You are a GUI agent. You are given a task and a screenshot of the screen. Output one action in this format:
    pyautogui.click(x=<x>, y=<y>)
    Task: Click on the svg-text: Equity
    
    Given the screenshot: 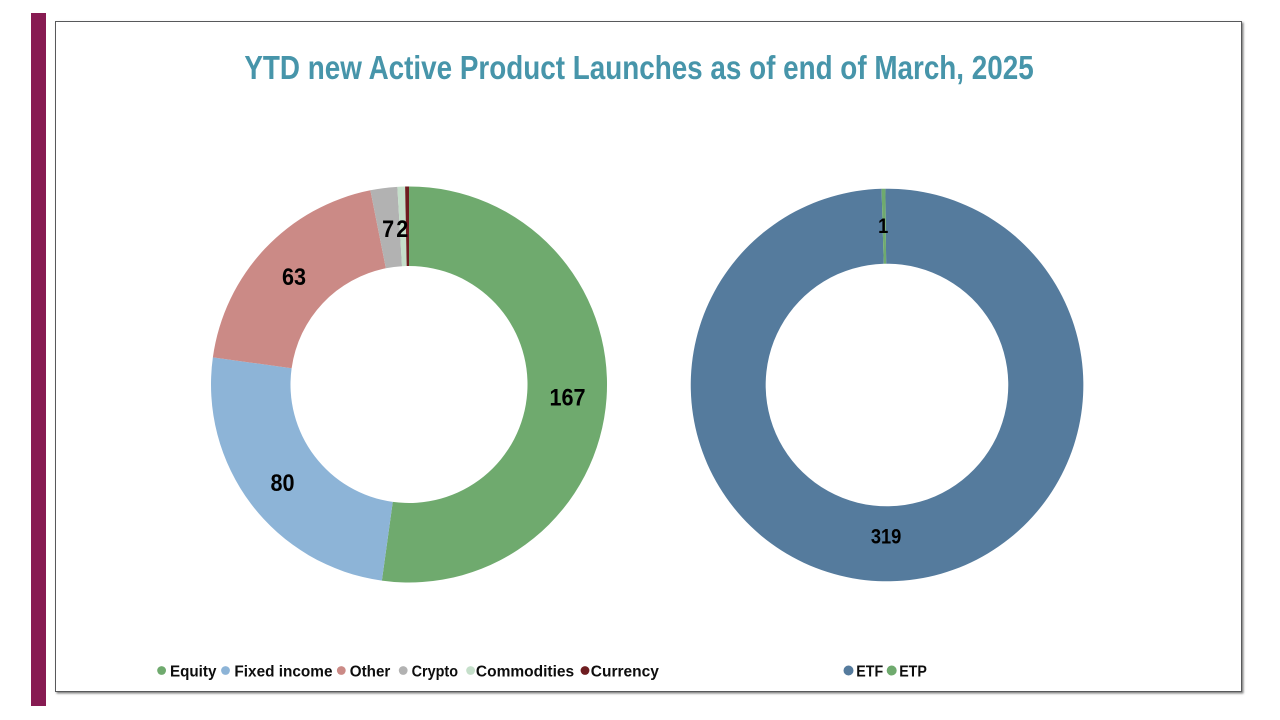 What is the action you would take?
    pyautogui.click(x=193, y=671)
    